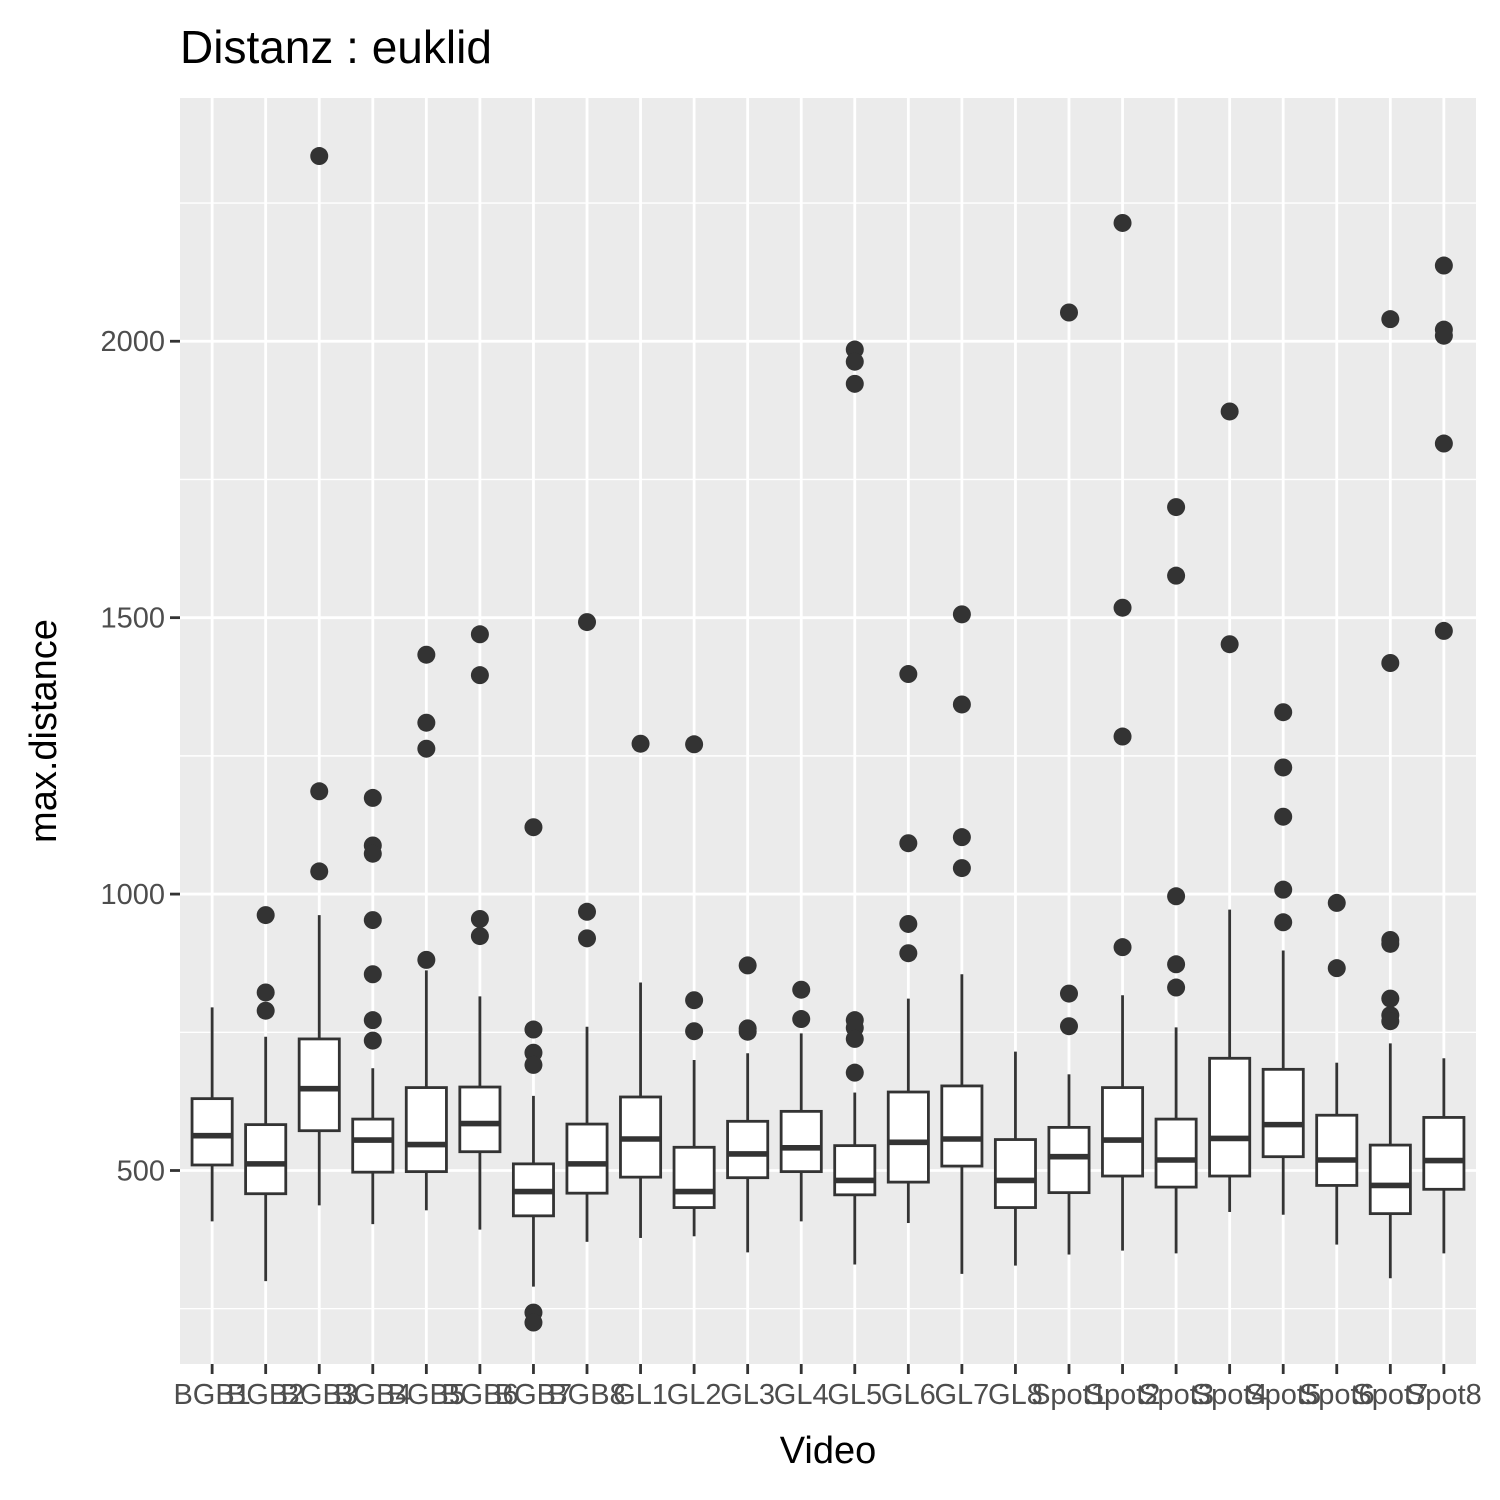  What do you see at coordinates (854, 1395) in the screenshot?
I see `x-tick-label: GL5` at bounding box center [854, 1395].